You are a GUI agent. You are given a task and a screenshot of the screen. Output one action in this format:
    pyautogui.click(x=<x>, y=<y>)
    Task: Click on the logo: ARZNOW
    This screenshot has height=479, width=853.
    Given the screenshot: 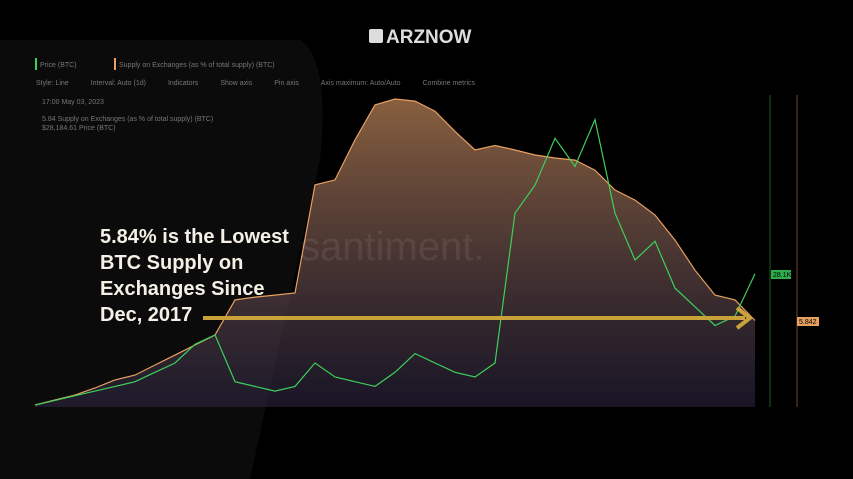 What is the action you would take?
    pyautogui.click(x=429, y=37)
    